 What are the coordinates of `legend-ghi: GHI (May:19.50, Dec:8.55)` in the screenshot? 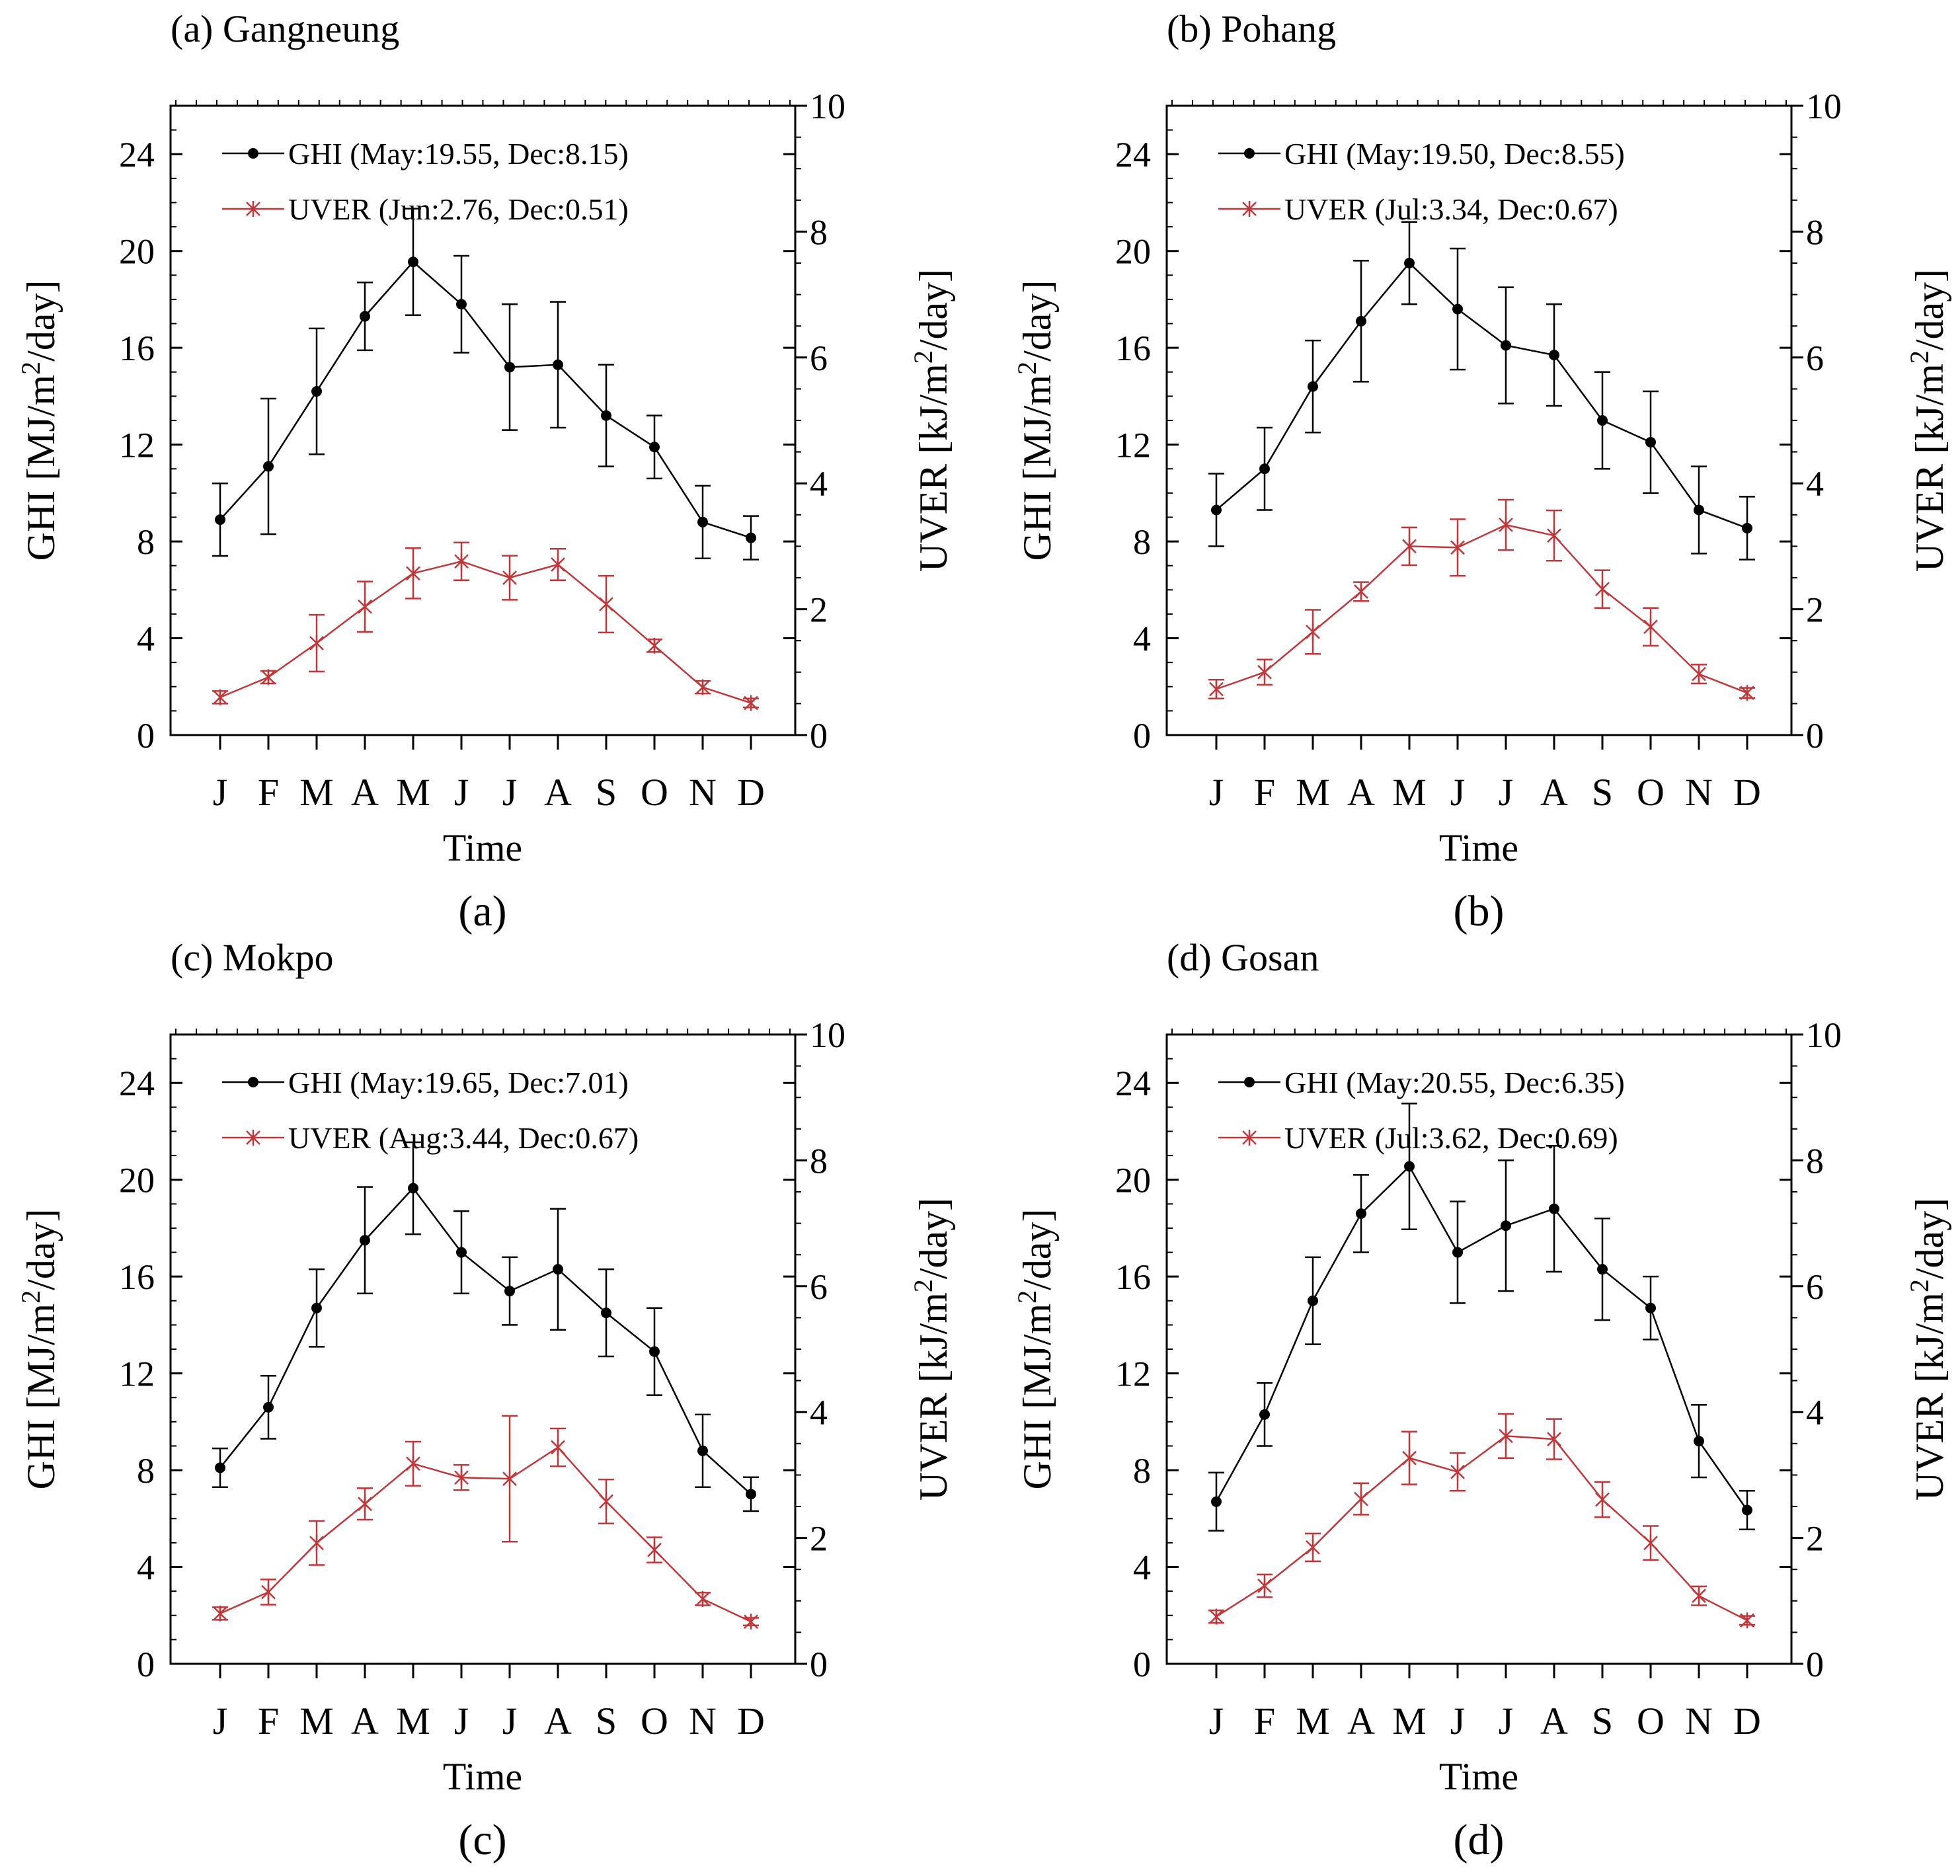 It's located at (1421, 154).